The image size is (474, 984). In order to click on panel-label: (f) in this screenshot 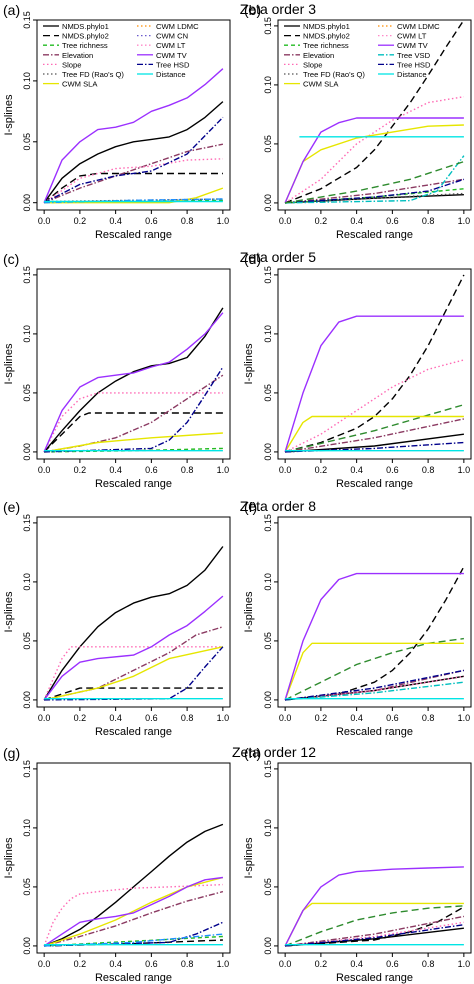, I will do `click(250, 507)`.